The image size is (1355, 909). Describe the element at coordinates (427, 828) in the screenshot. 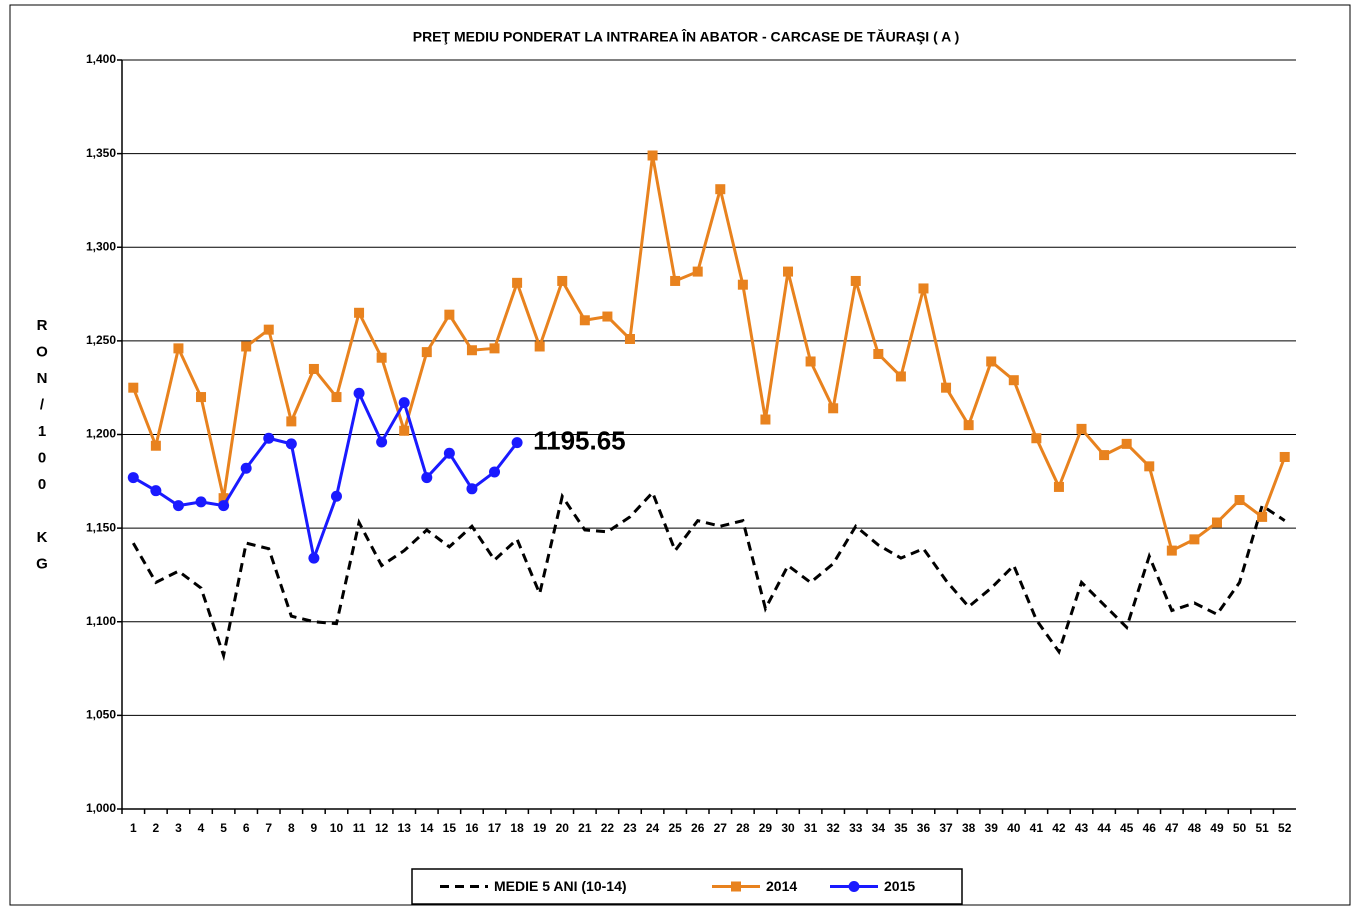

I see `x-tick-label: 14` at that location.